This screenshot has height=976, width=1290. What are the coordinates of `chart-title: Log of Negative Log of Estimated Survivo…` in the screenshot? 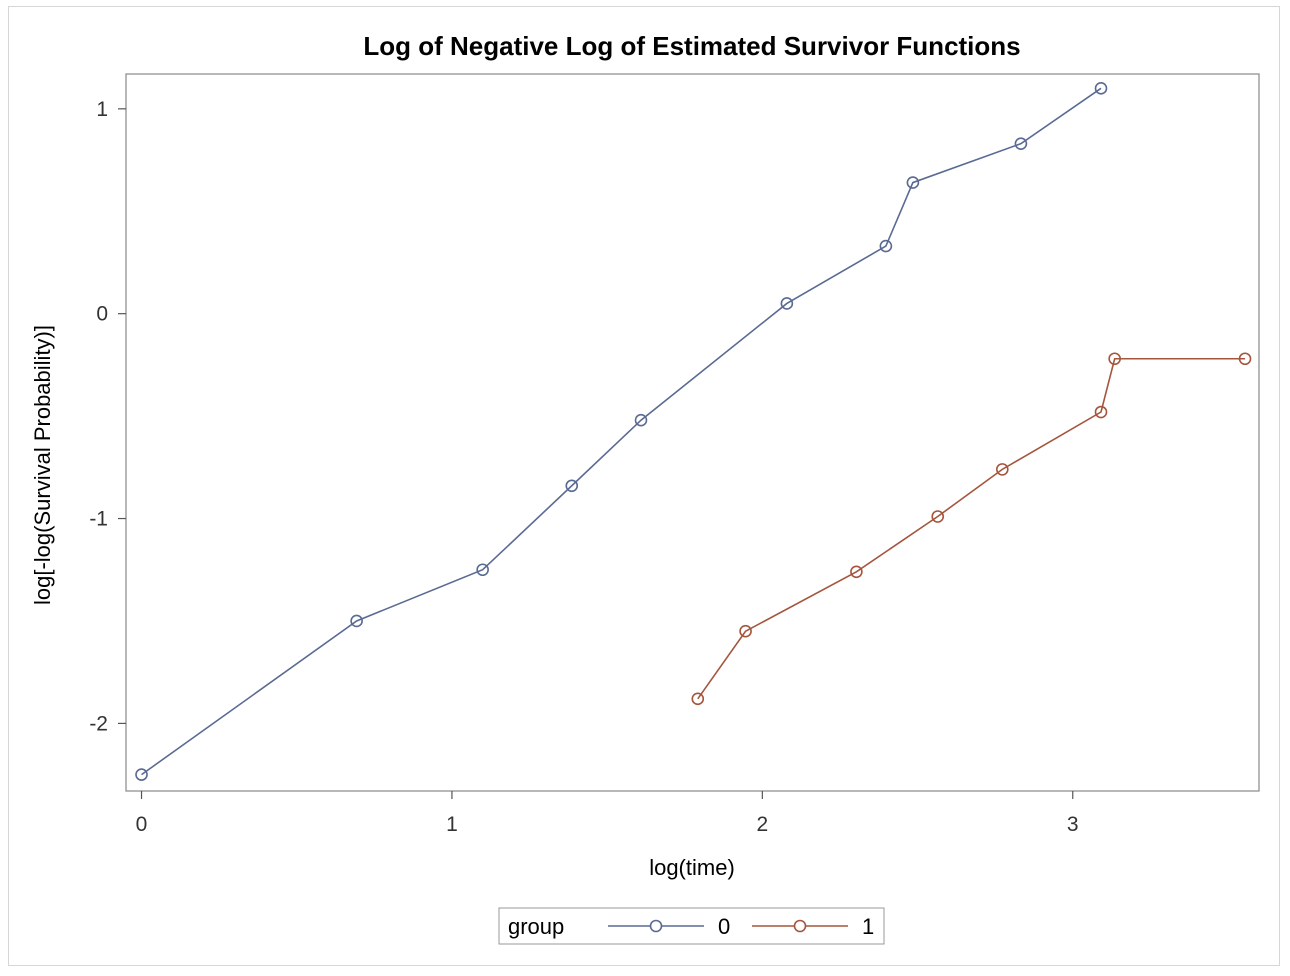 It's located at (691, 46).